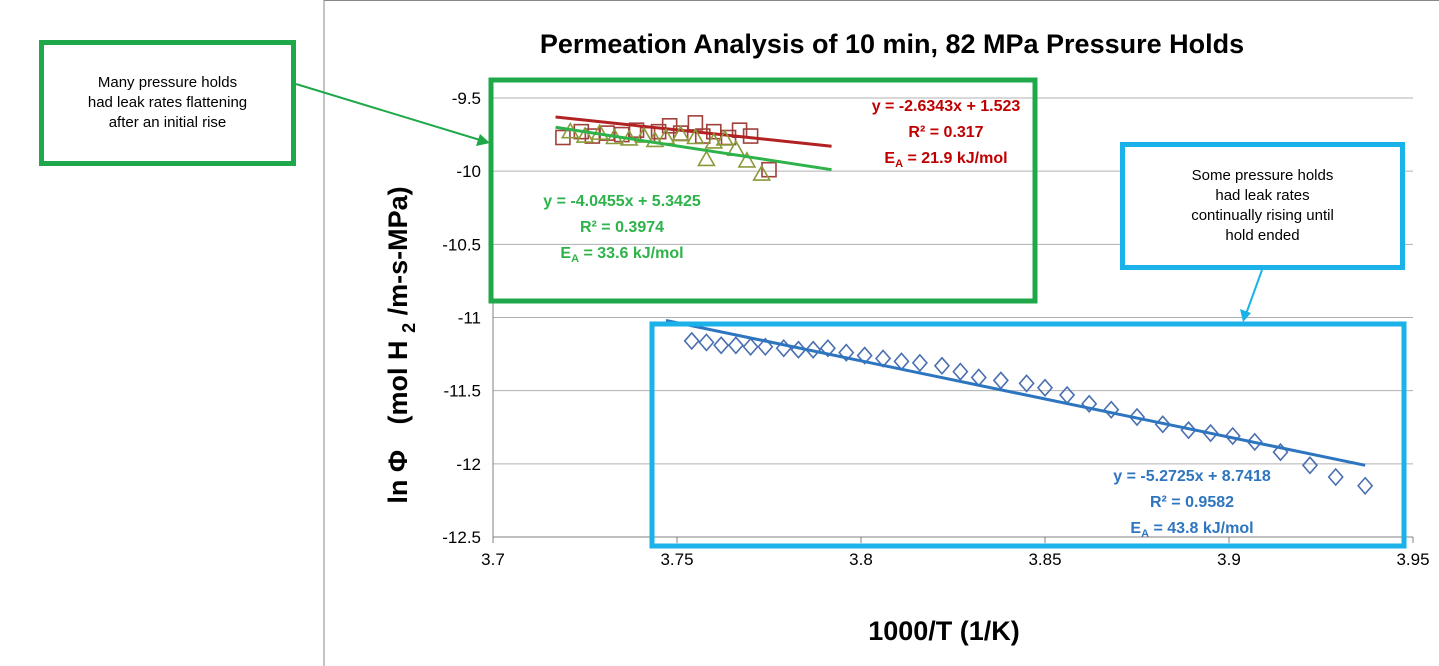  I want to click on y-tick-label: -10, so click(468, 171).